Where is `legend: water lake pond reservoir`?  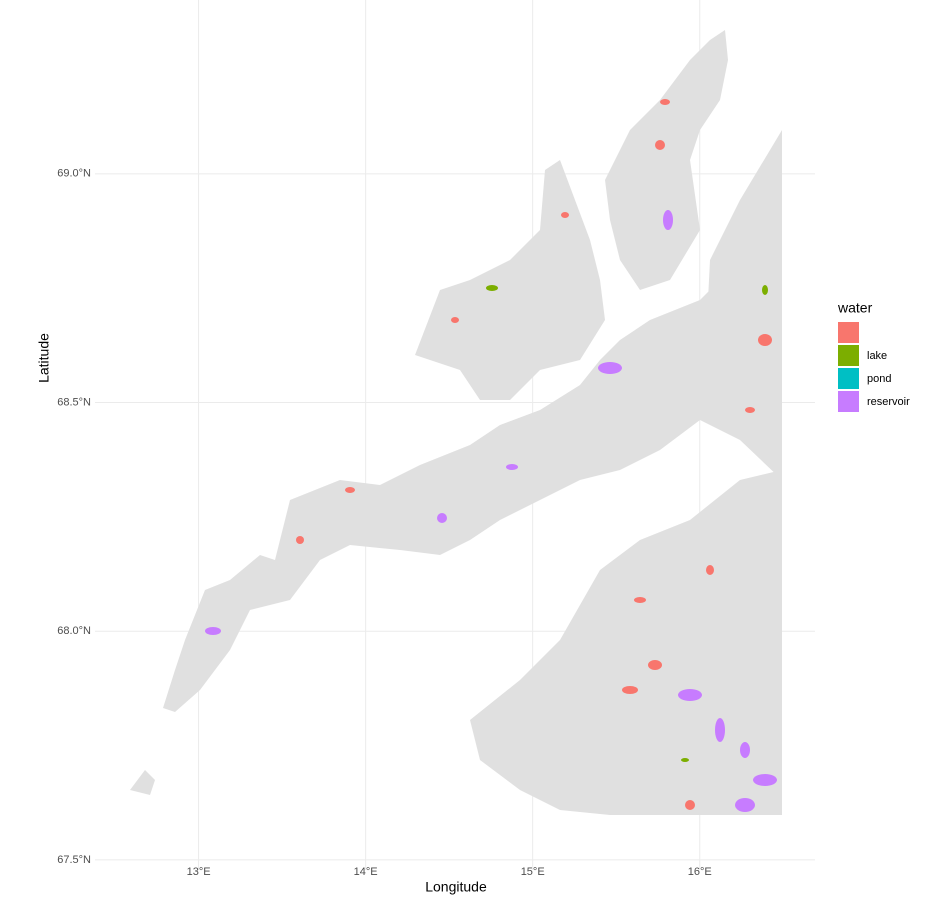
legend: water lake pond reservoir is located at coordinates (873, 356).